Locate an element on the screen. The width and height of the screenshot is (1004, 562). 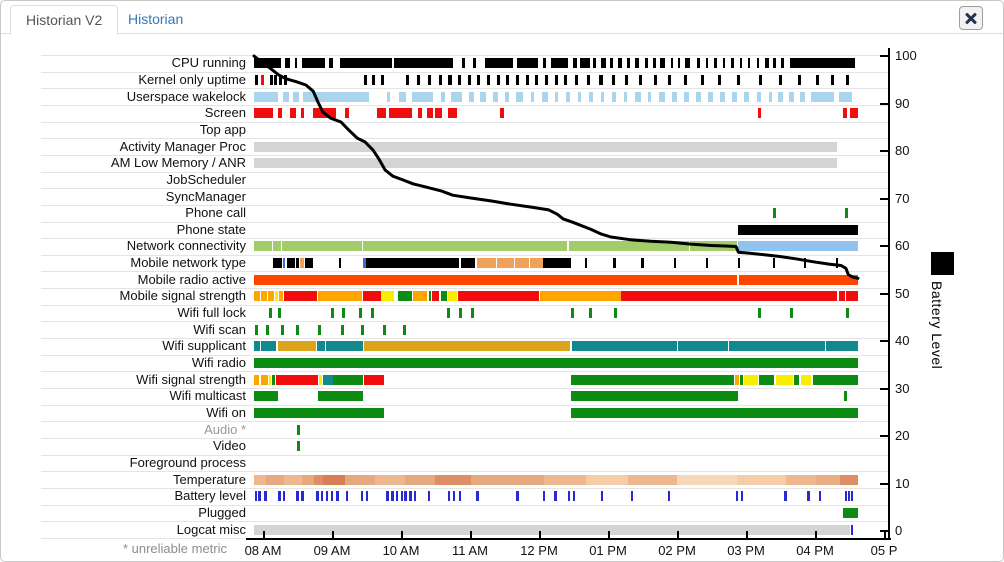
tab-historian: Historian is located at coordinates (156, 19).